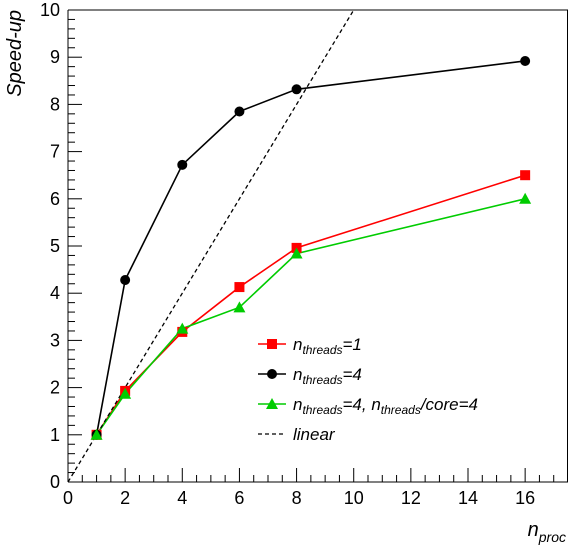  Describe the element at coordinates (354, 498) in the screenshot. I see `x-tick-label: 10` at that location.